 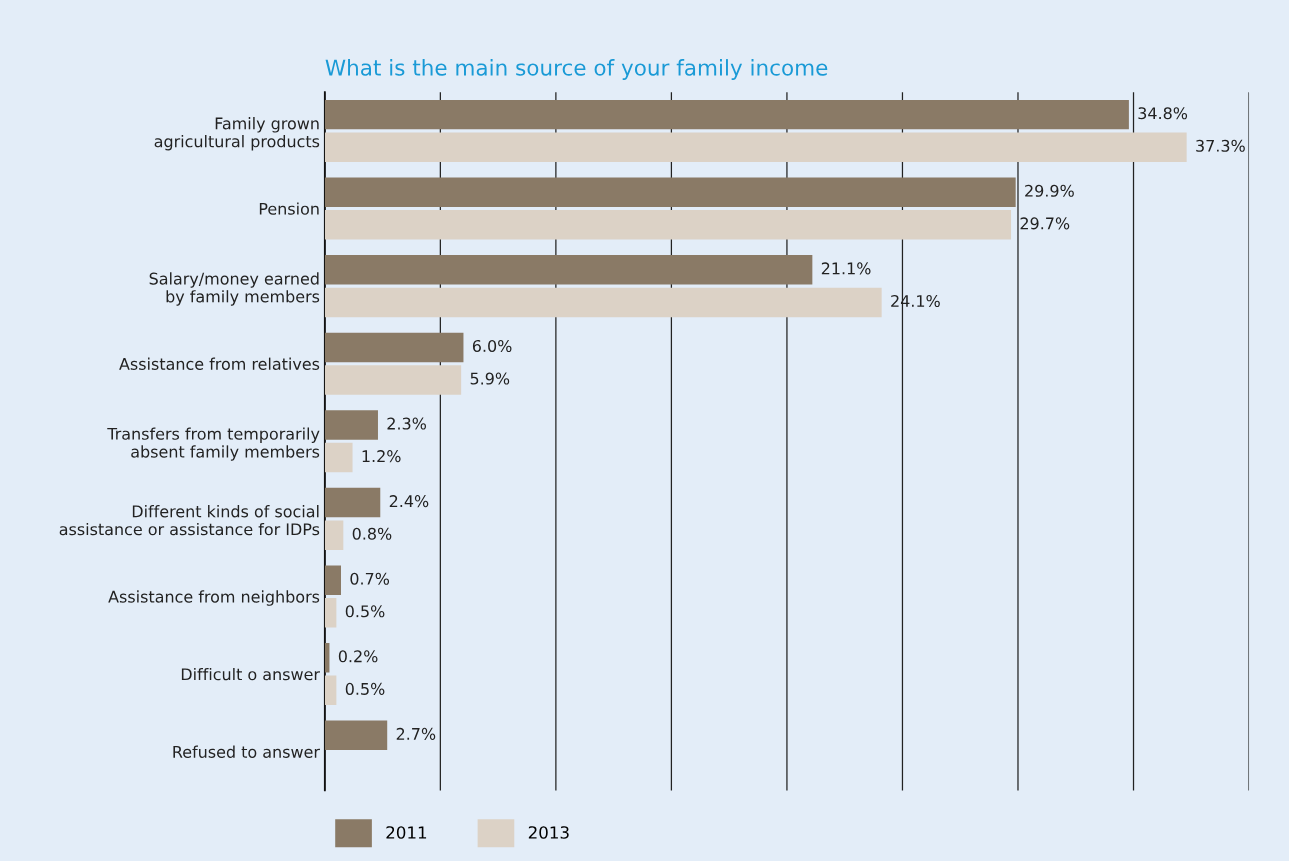 I want to click on data-label: 5.9%, so click(x=490, y=378).